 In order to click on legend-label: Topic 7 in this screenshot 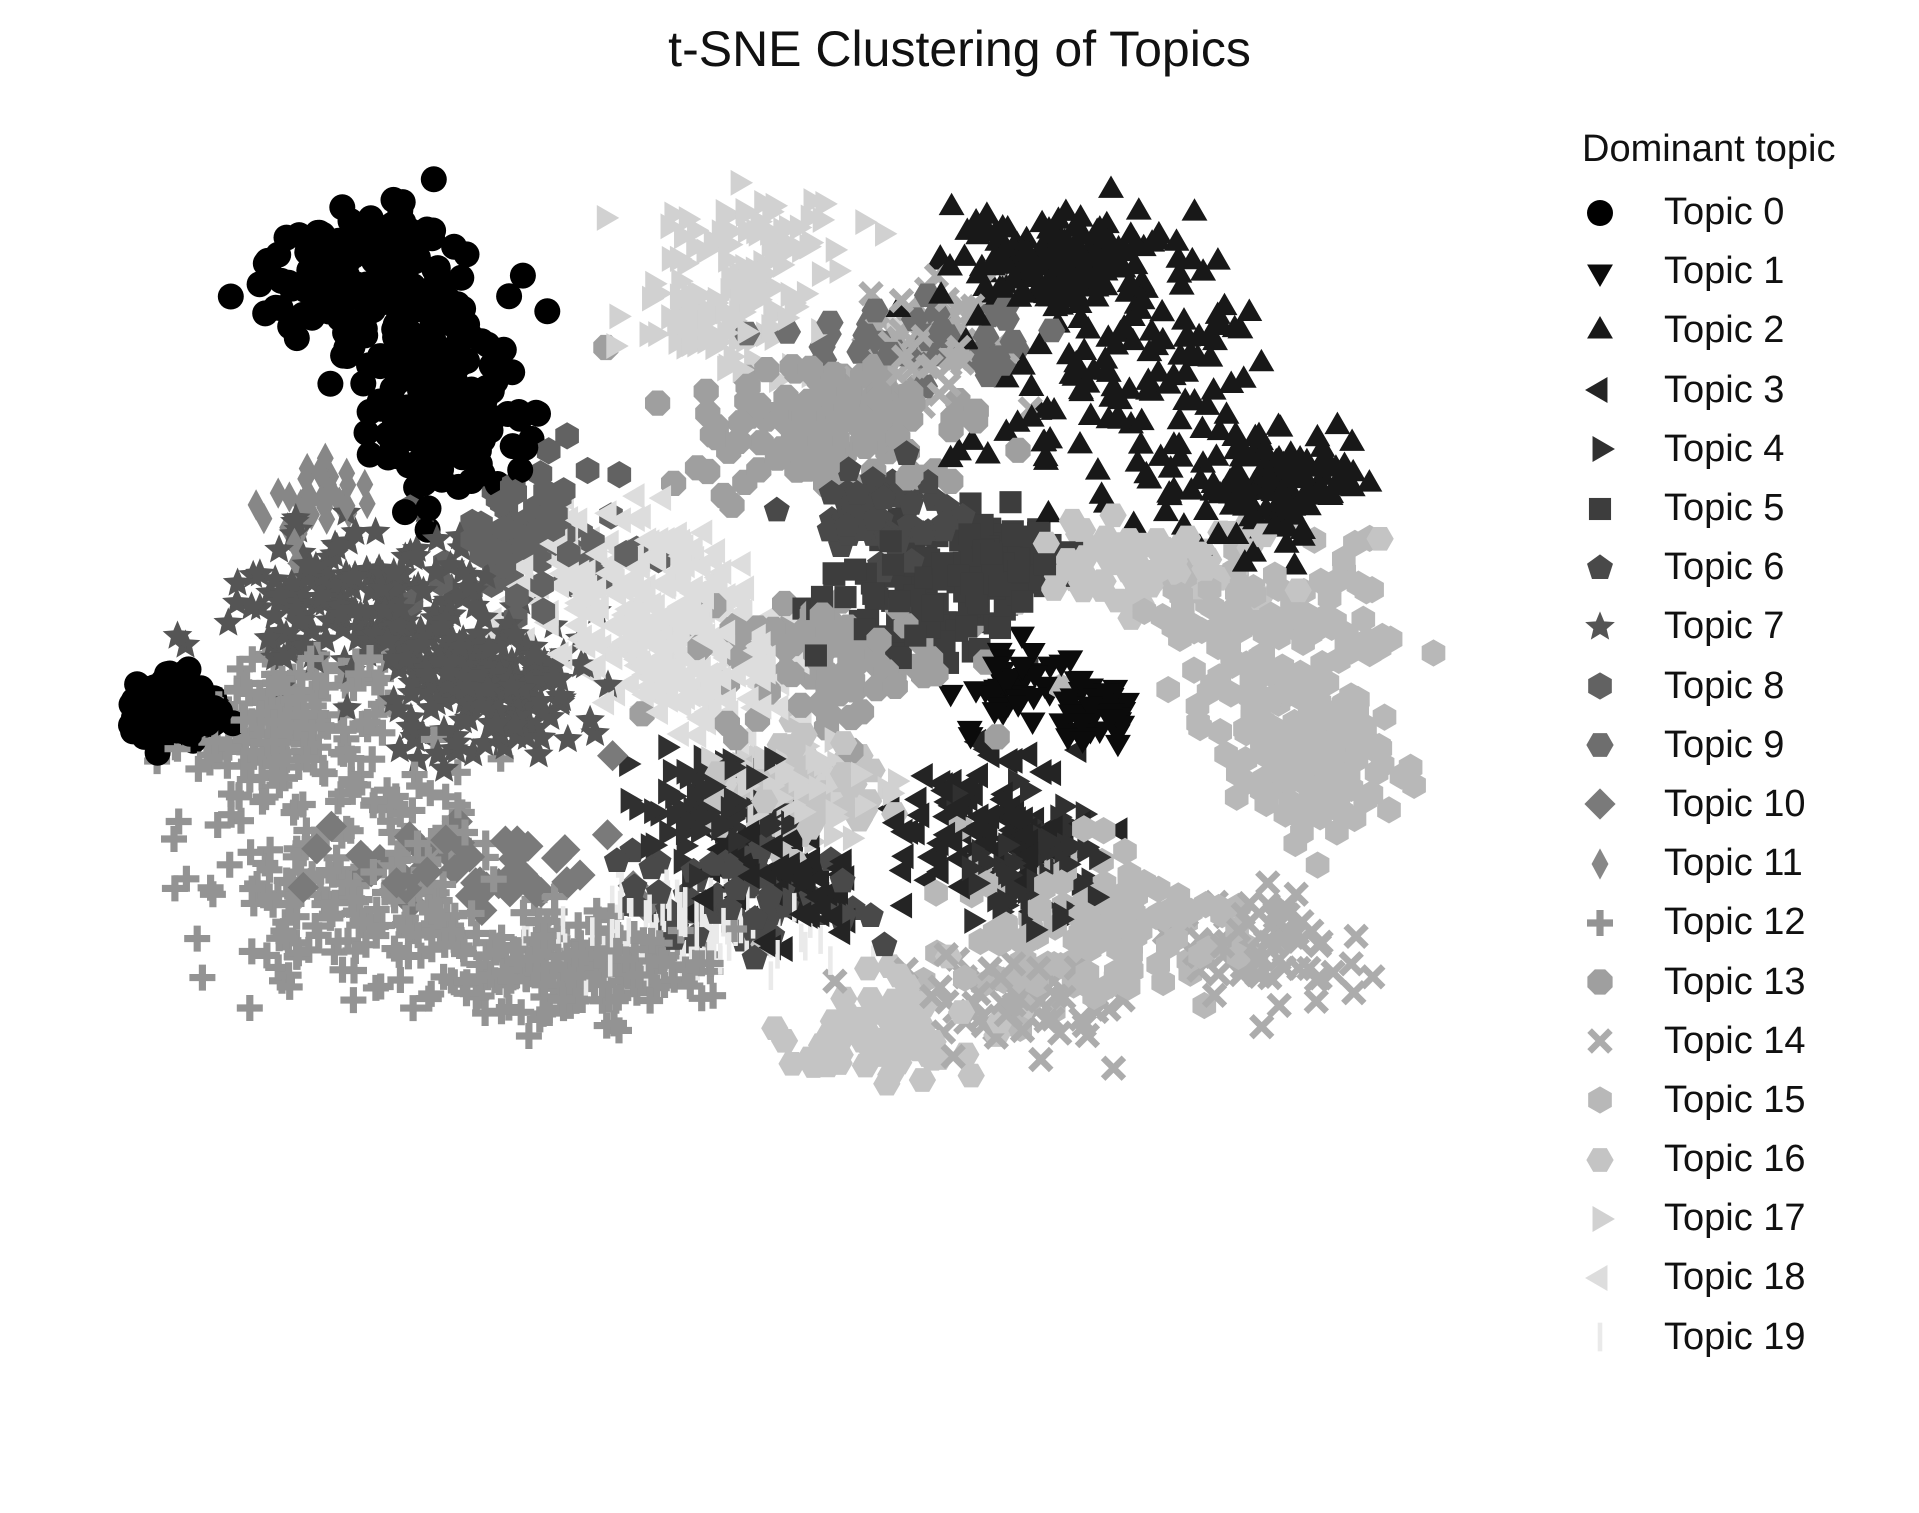, I will do `click(1724, 626)`.